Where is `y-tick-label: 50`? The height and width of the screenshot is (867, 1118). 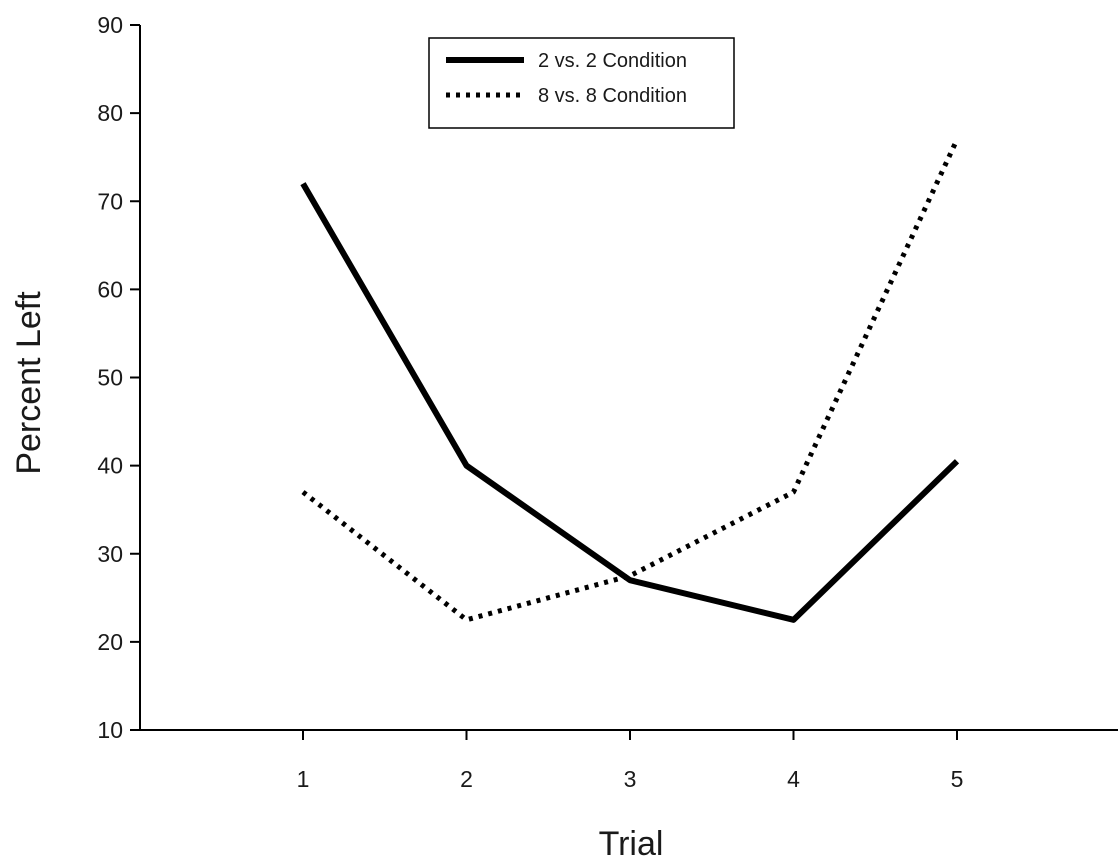
y-tick-label: 50 is located at coordinates (110, 378).